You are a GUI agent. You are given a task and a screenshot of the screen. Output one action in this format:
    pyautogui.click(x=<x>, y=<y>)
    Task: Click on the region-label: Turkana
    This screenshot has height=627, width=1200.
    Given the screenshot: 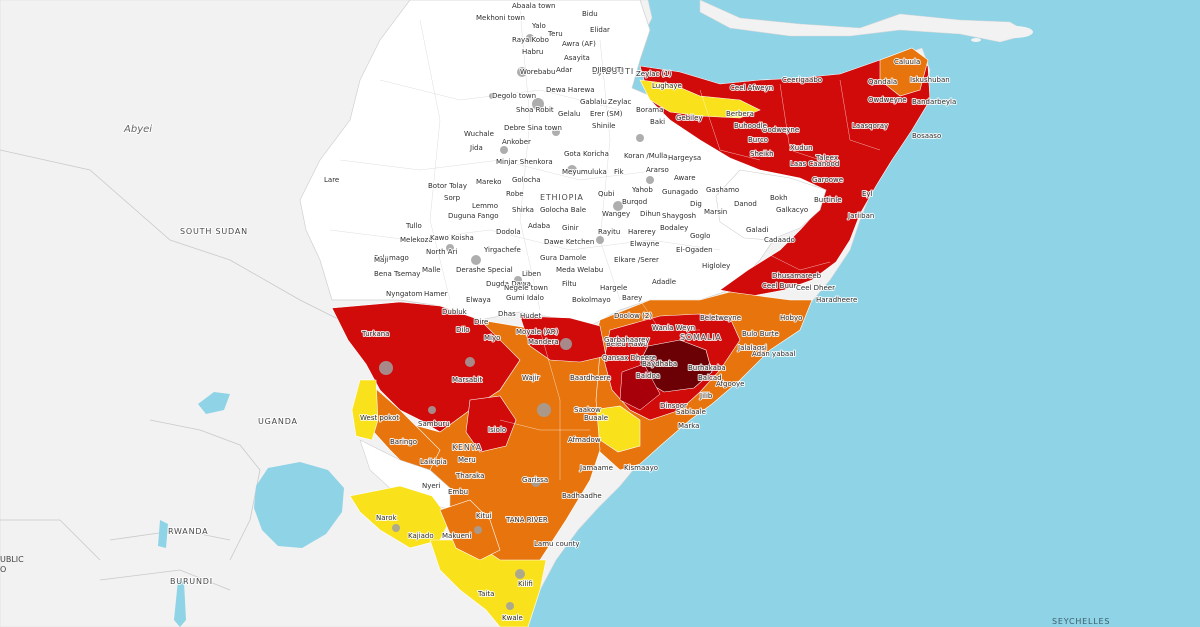 What is the action you would take?
    pyautogui.click(x=375, y=334)
    